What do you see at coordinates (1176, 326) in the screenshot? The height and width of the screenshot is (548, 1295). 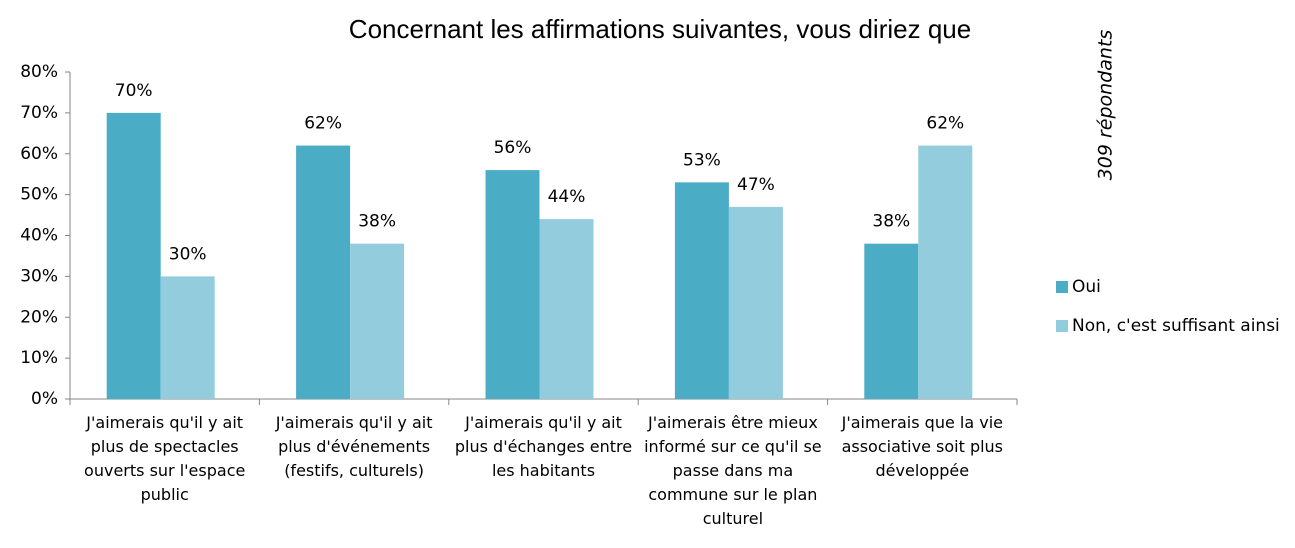 I see `legend-label: Non, c'est suffisant ainsi` at bounding box center [1176, 326].